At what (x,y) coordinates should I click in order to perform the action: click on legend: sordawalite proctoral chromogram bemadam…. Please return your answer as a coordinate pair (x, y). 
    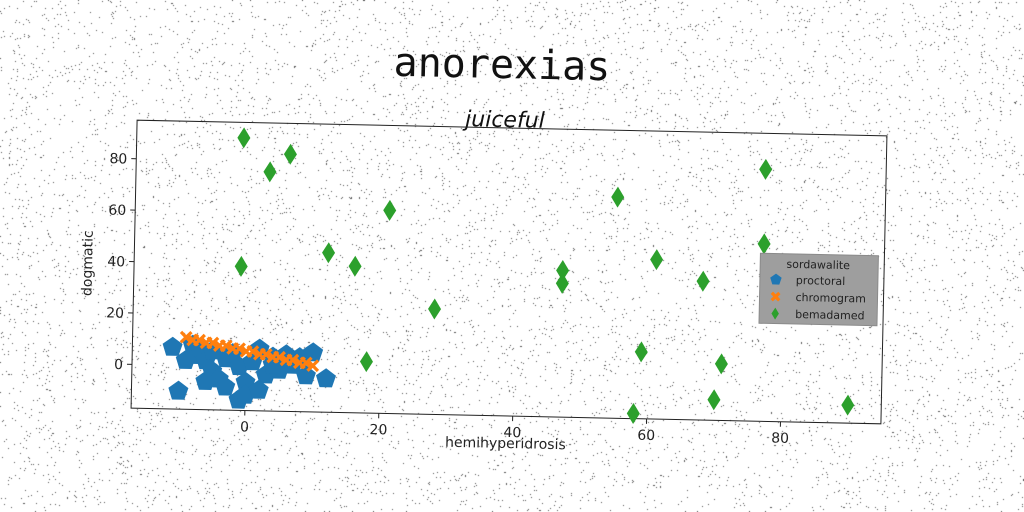
    Looking at the image, I should click on (818, 289).